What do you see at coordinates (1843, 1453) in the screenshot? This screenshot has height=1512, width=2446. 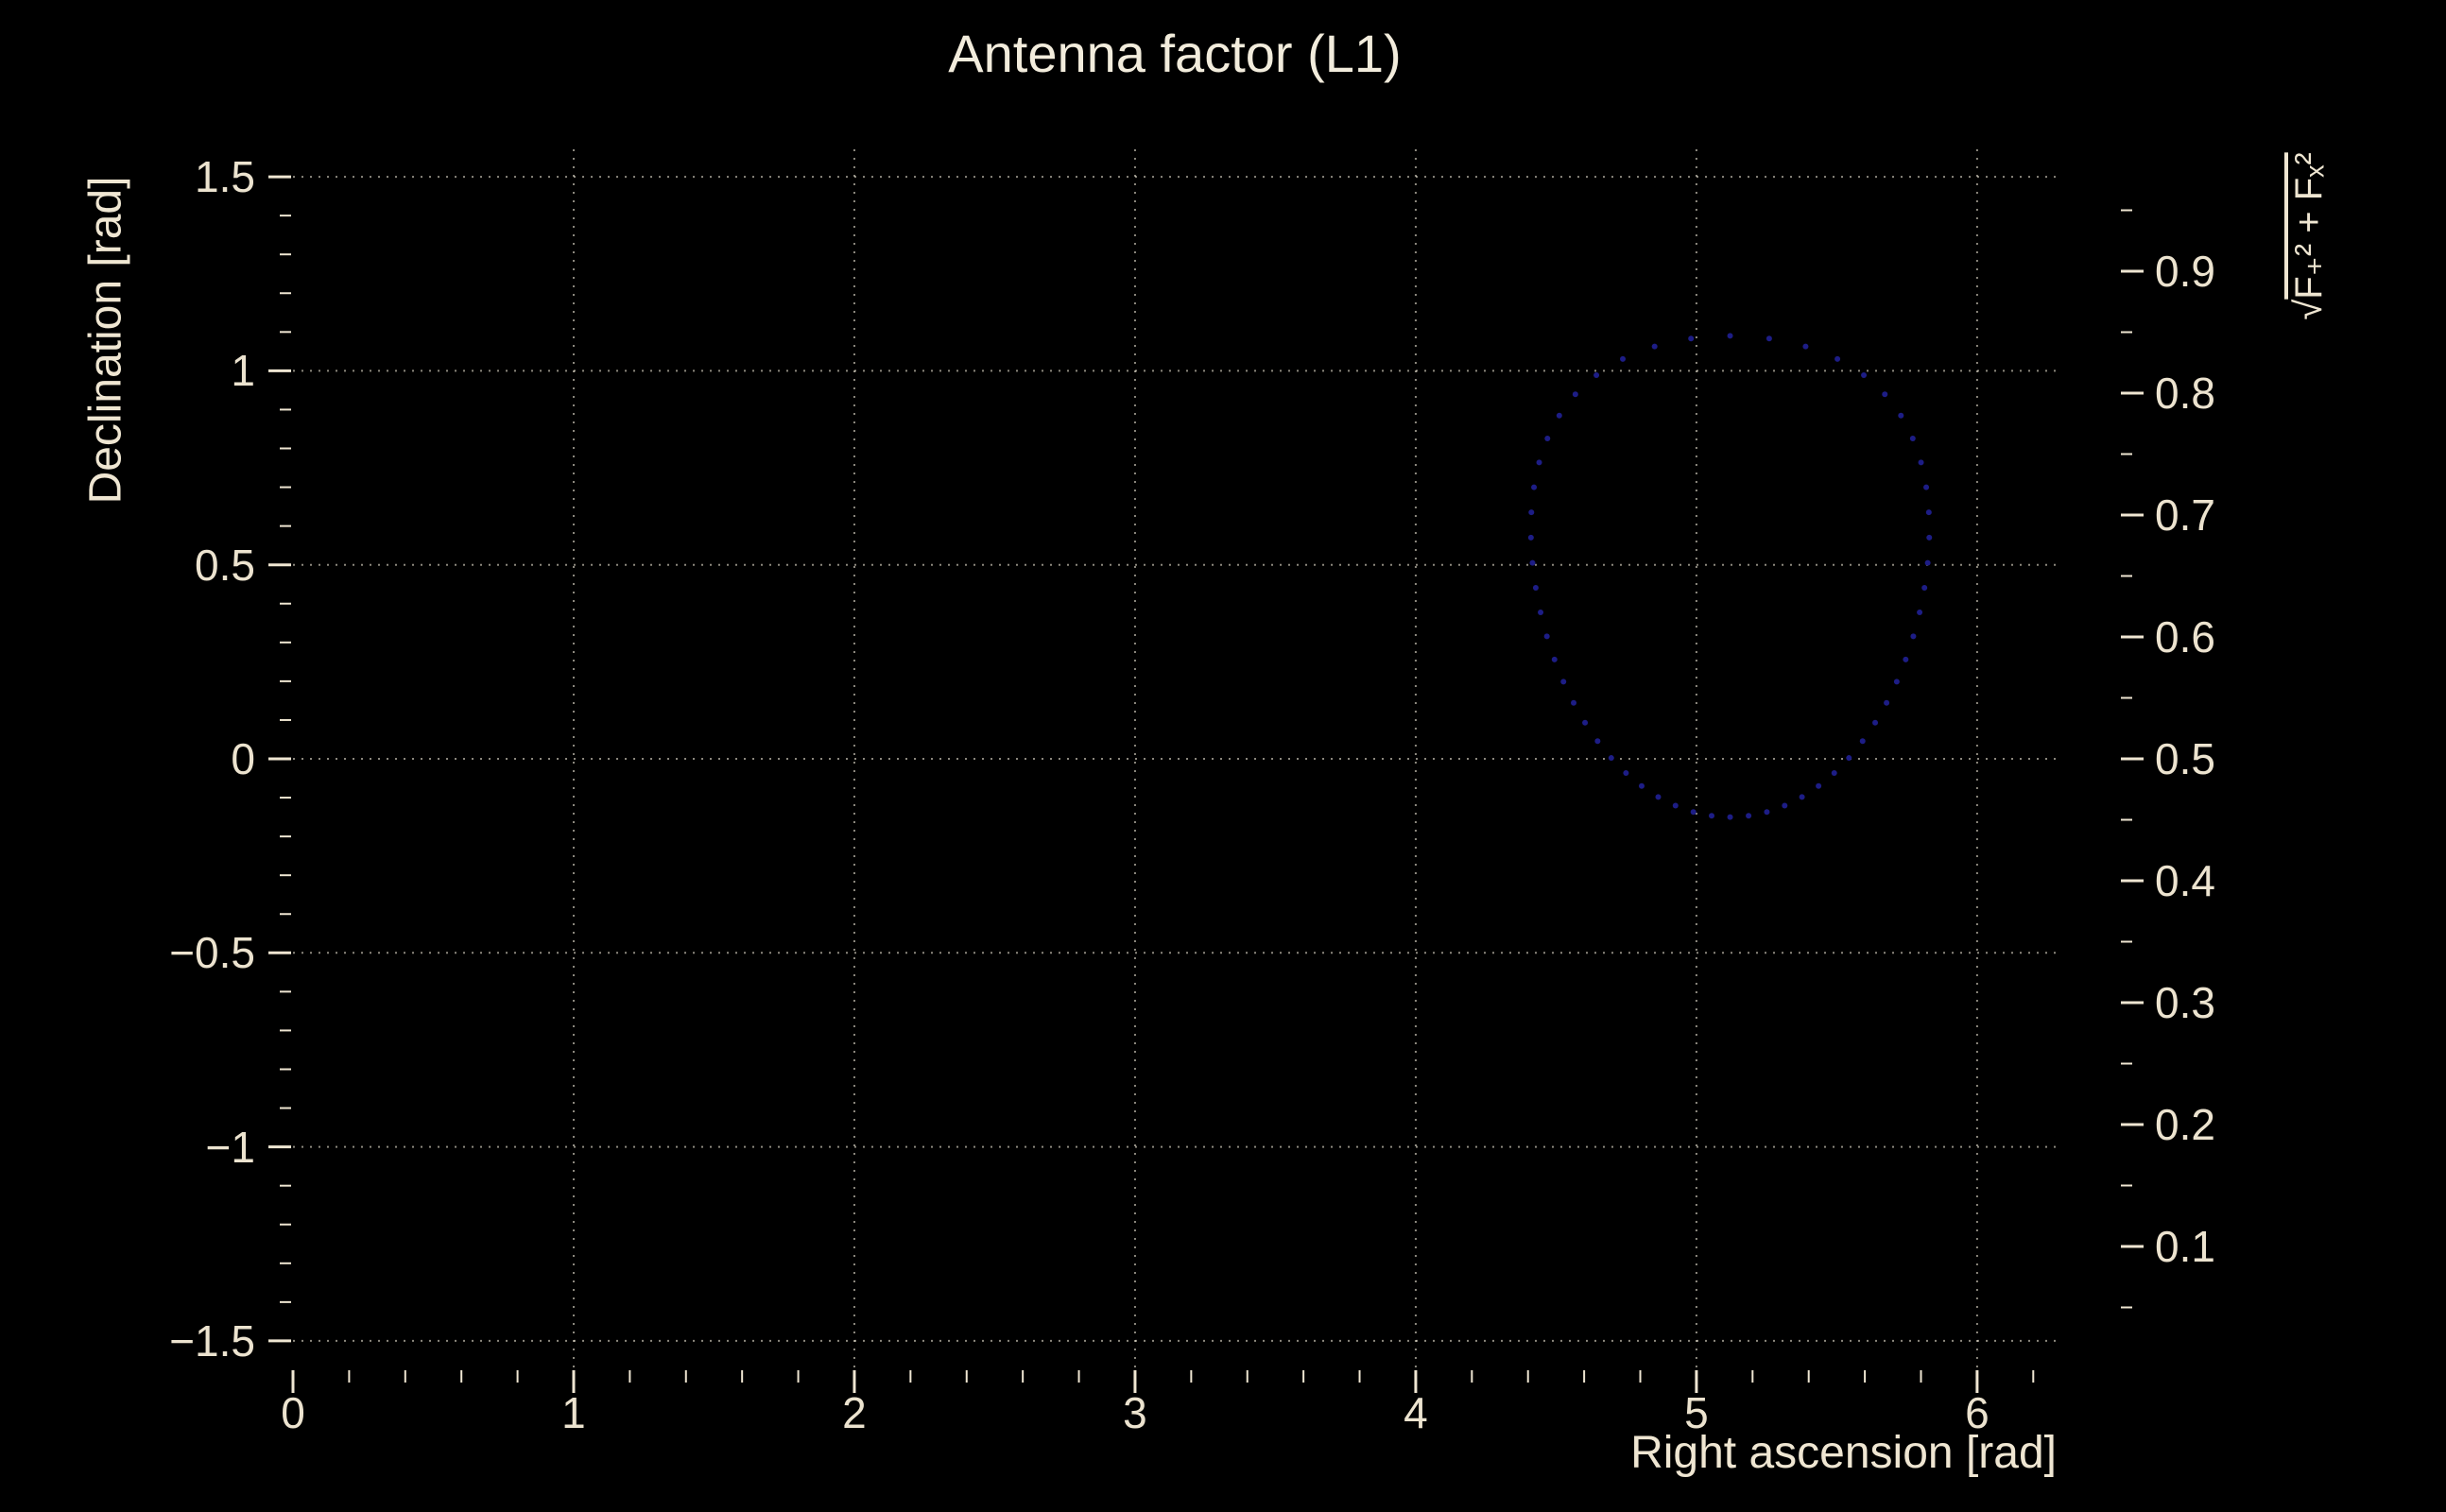 I see `x-axis-title: Right ascension [rad]` at bounding box center [1843, 1453].